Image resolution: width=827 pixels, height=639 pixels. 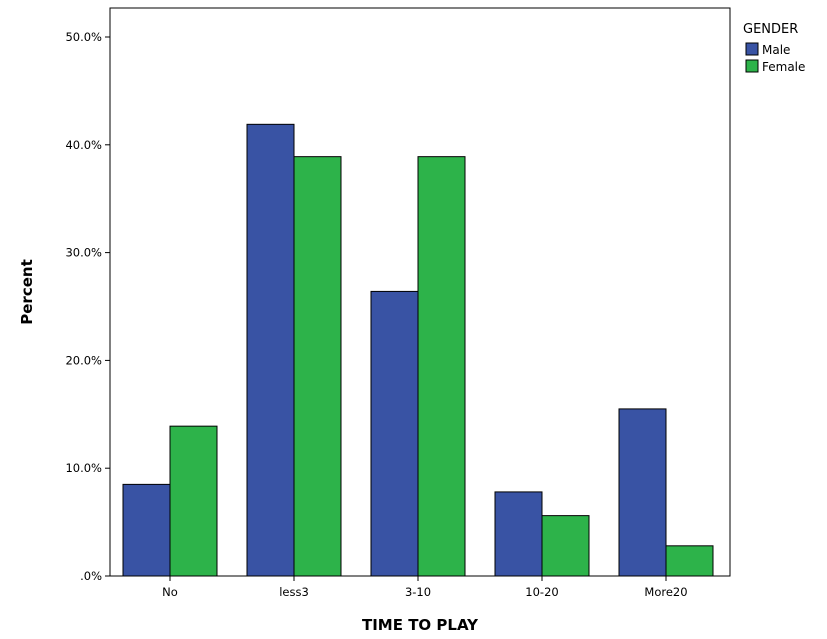 I want to click on bar-male-no, so click(x=146, y=530).